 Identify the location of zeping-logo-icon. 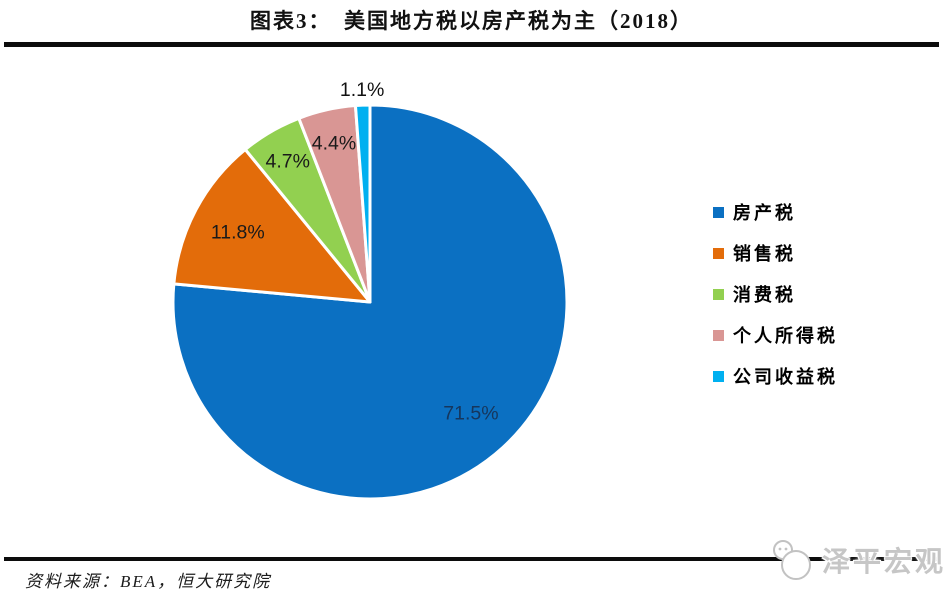
(792, 560).